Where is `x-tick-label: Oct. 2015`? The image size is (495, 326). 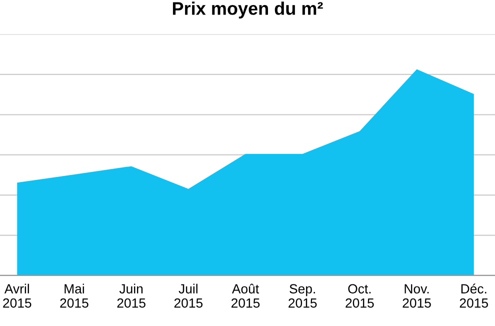
x-tick-label: Oct. 2015 is located at coordinates (360, 296).